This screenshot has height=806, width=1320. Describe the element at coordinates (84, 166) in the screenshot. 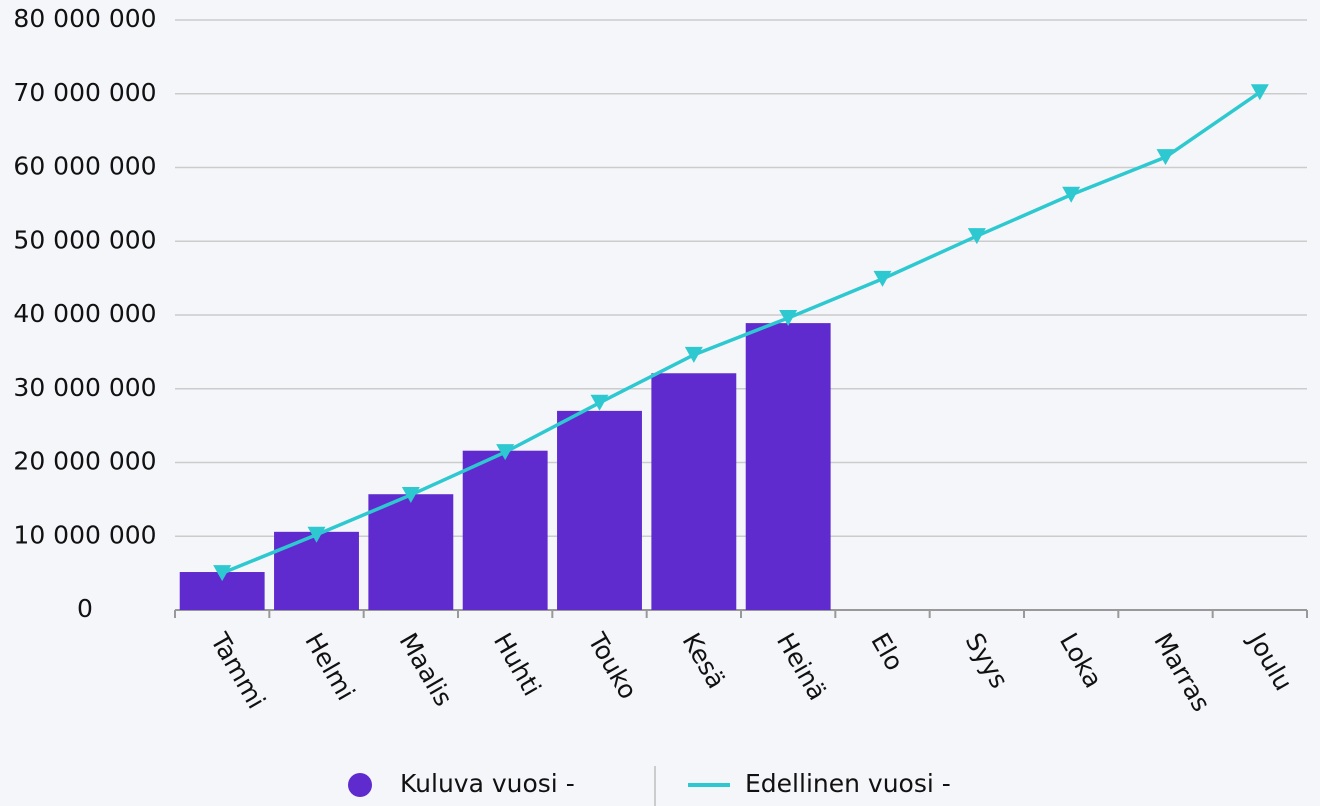

I see `y-tick-label: 60 000 000` at that location.